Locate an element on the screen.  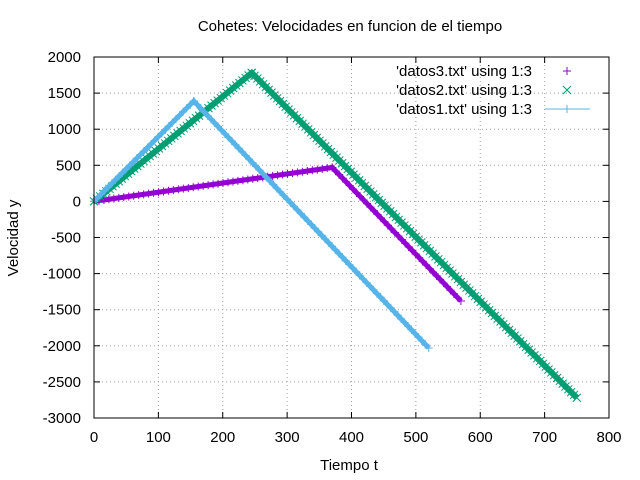
y-tick-label: -2000 is located at coordinates (62, 346).